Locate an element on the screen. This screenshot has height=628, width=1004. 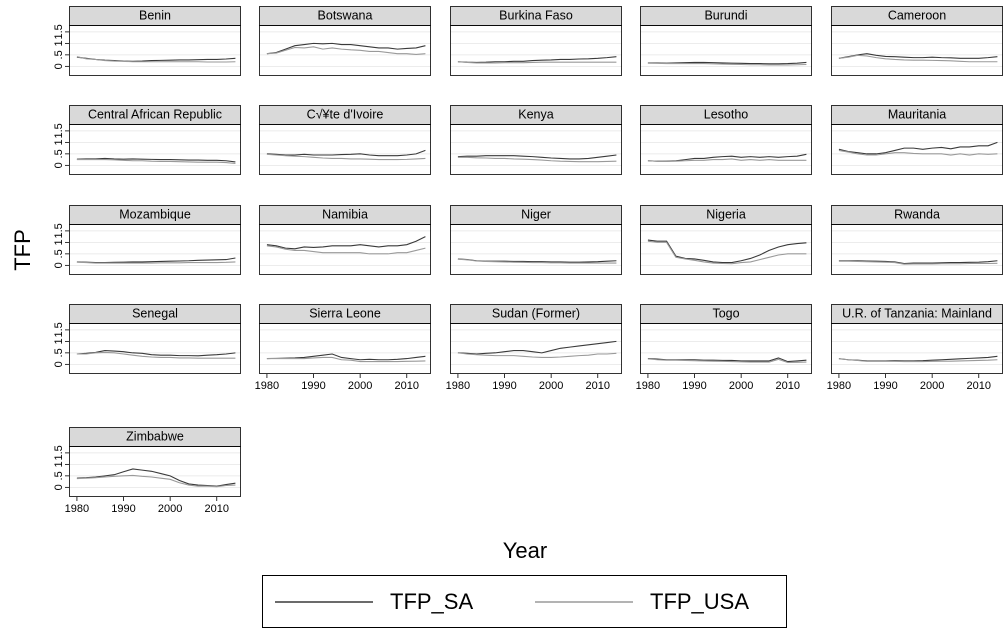
panel-title: Central African Republic is located at coordinates (155, 114).